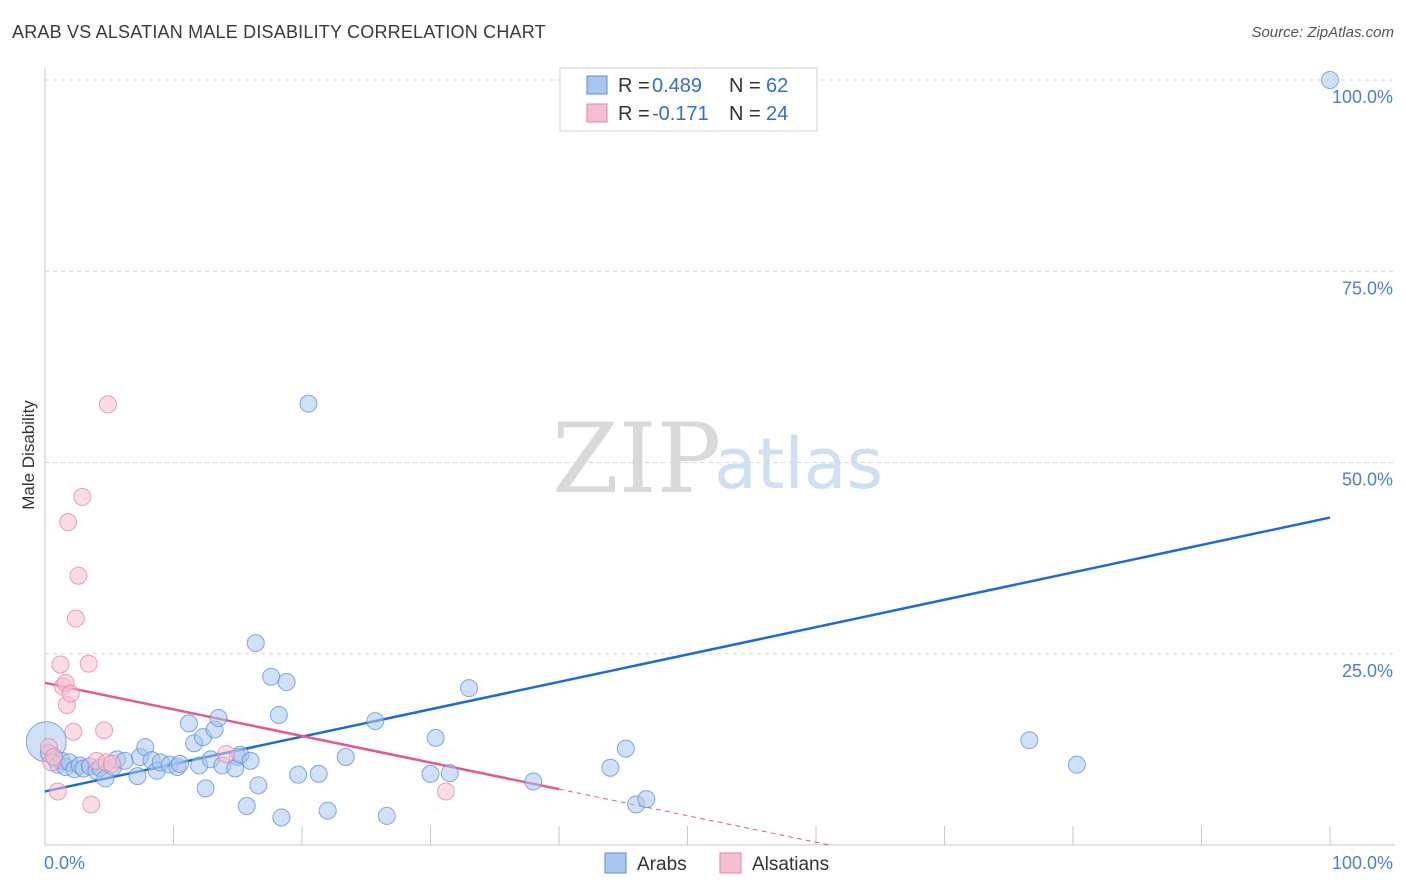 Image resolution: width=1406 pixels, height=892 pixels. What do you see at coordinates (730, 863) in the screenshot?
I see `bottom-legend-swatch-alsatians` at bounding box center [730, 863].